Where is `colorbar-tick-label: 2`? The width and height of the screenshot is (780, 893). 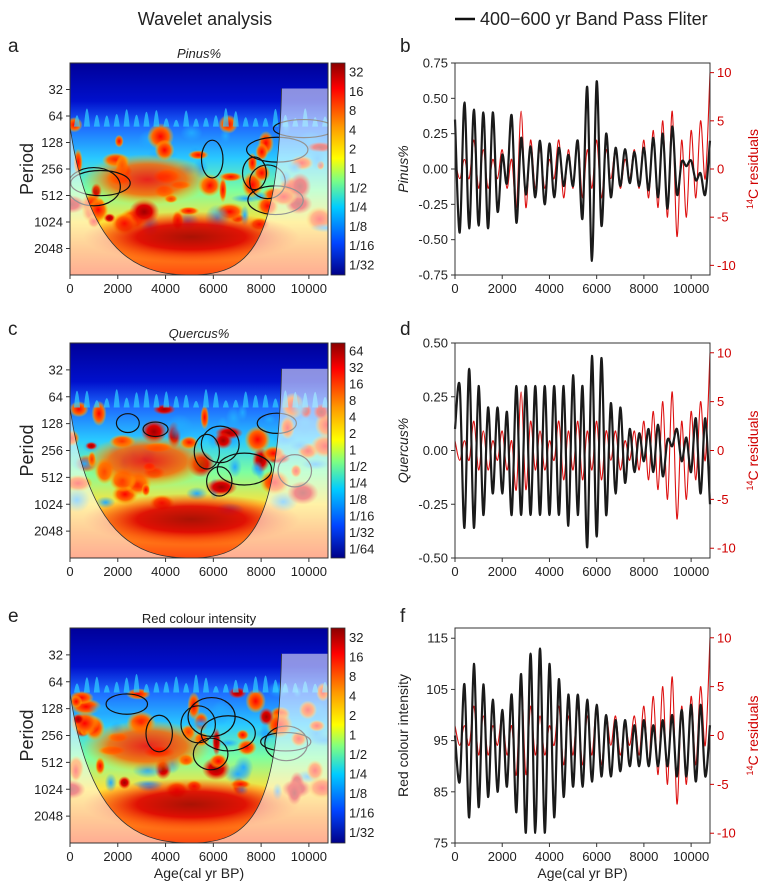 colorbar-tick-label: 2 is located at coordinates (352, 433).